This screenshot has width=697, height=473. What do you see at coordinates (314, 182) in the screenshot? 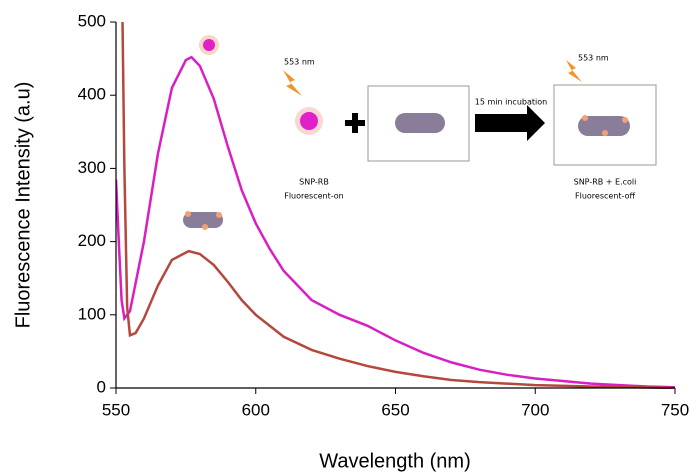
I see `annotation: SNP-RB` at bounding box center [314, 182].